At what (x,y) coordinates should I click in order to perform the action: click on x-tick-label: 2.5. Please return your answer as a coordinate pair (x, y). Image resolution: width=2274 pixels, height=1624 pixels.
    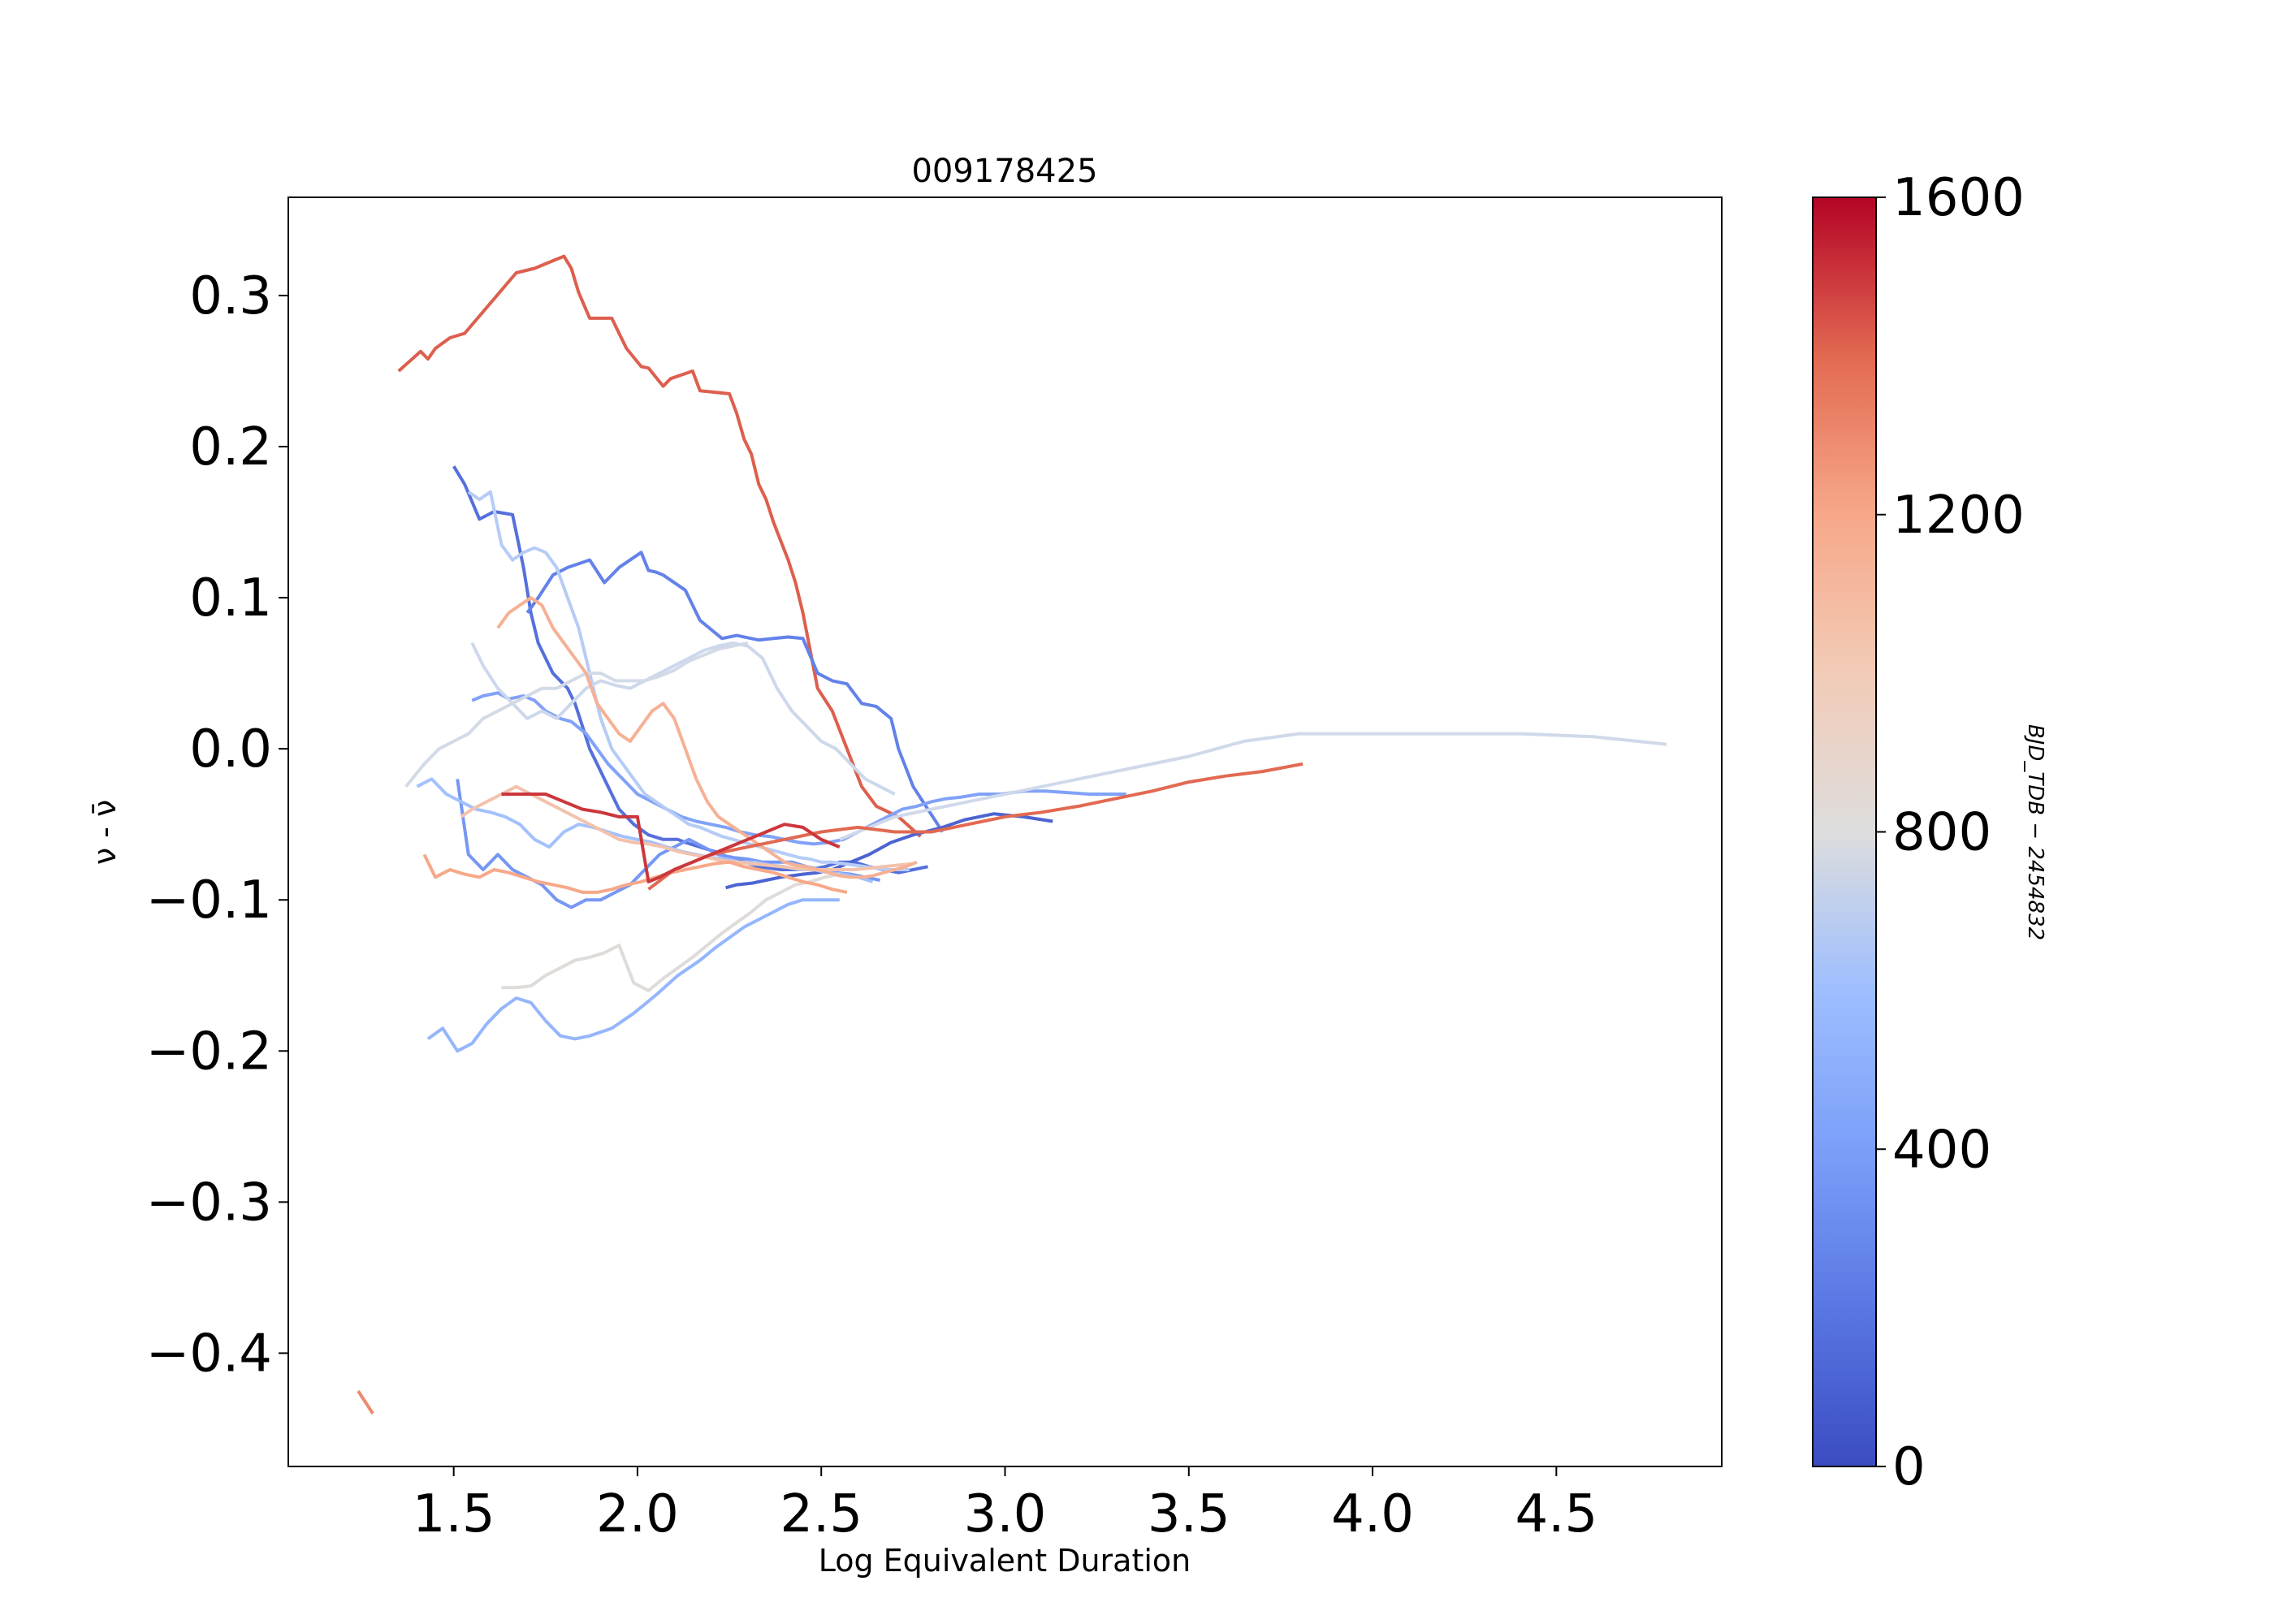
    Looking at the image, I should click on (821, 1514).